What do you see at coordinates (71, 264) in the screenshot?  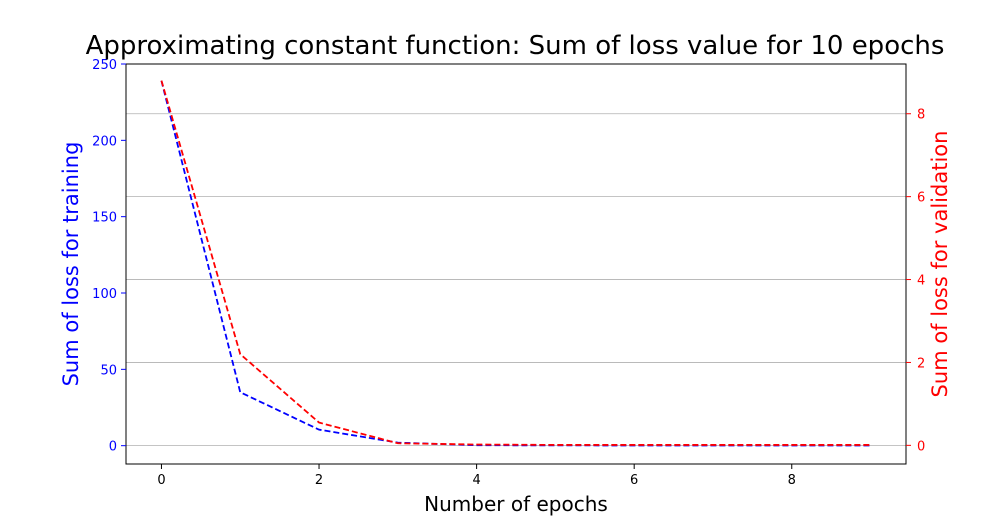 I see `y-axis-left-label: Sum of loss for training` at bounding box center [71, 264].